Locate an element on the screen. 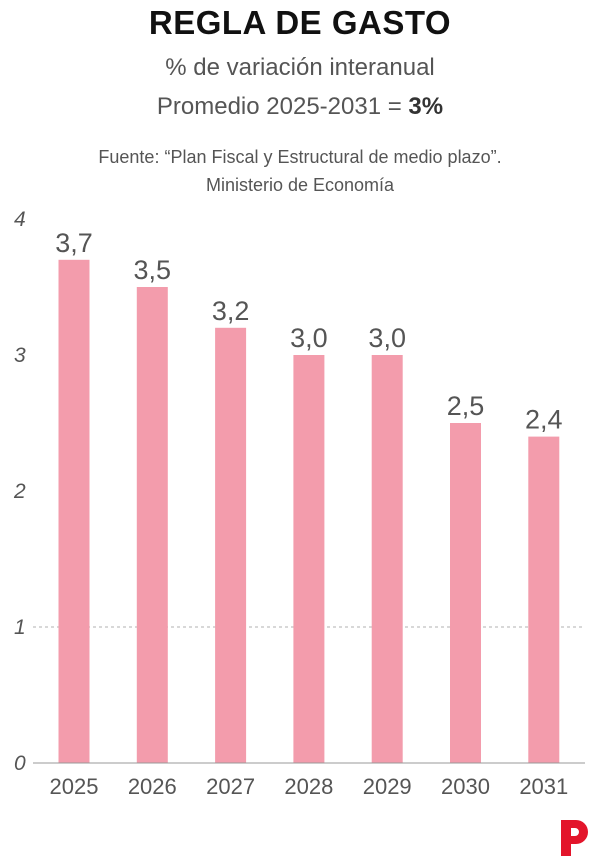 The width and height of the screenshot is (600, 867). chart-title: REGLA DE GASTO is located at coordinates (300, 22).